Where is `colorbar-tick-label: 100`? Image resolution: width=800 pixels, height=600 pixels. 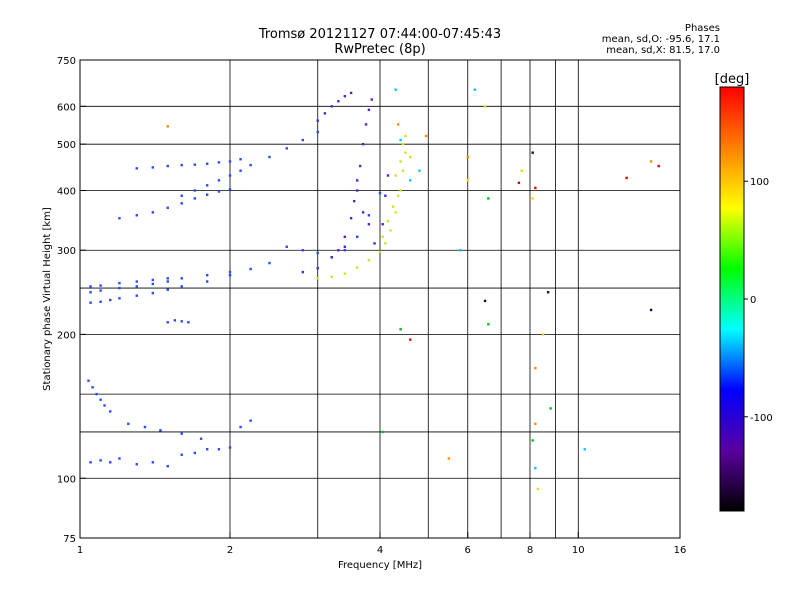
colorbar-tick-label: 100 is located at coordinates (759, 182).